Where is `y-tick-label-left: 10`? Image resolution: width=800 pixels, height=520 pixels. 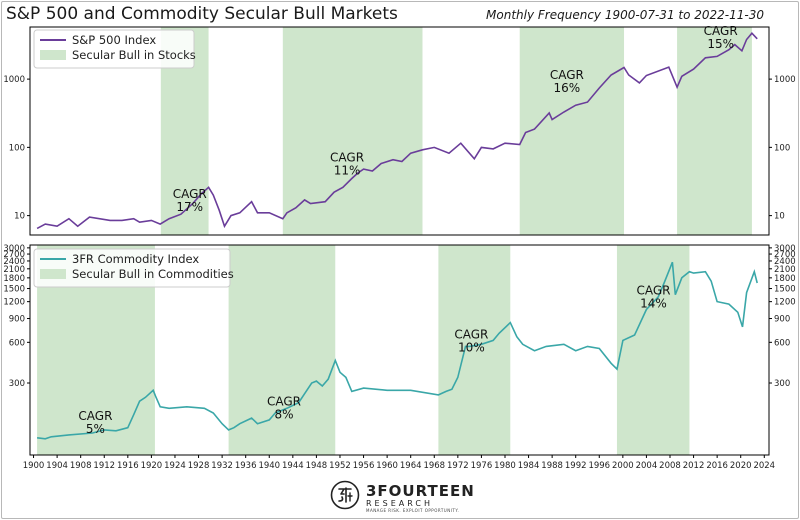 y-tick-label-left: 10 is located at coordinates (19, 217).